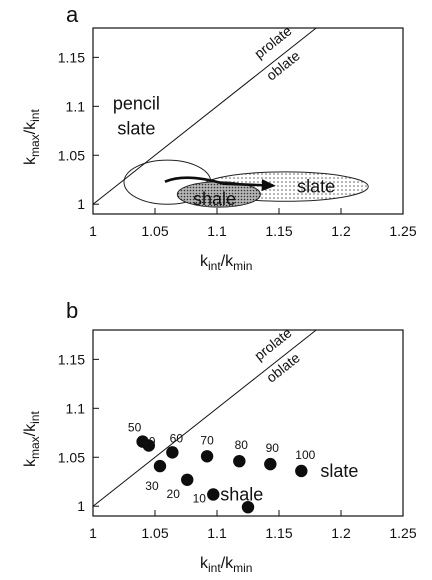 The image size is (432, 580). I want to click on data-point-label: 100, so click(305, 455).